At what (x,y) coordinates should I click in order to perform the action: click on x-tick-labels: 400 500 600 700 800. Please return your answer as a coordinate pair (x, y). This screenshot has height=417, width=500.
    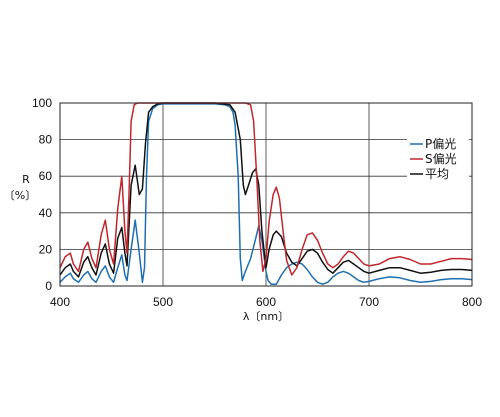
    Looking at the image, I should click on (266, 302).